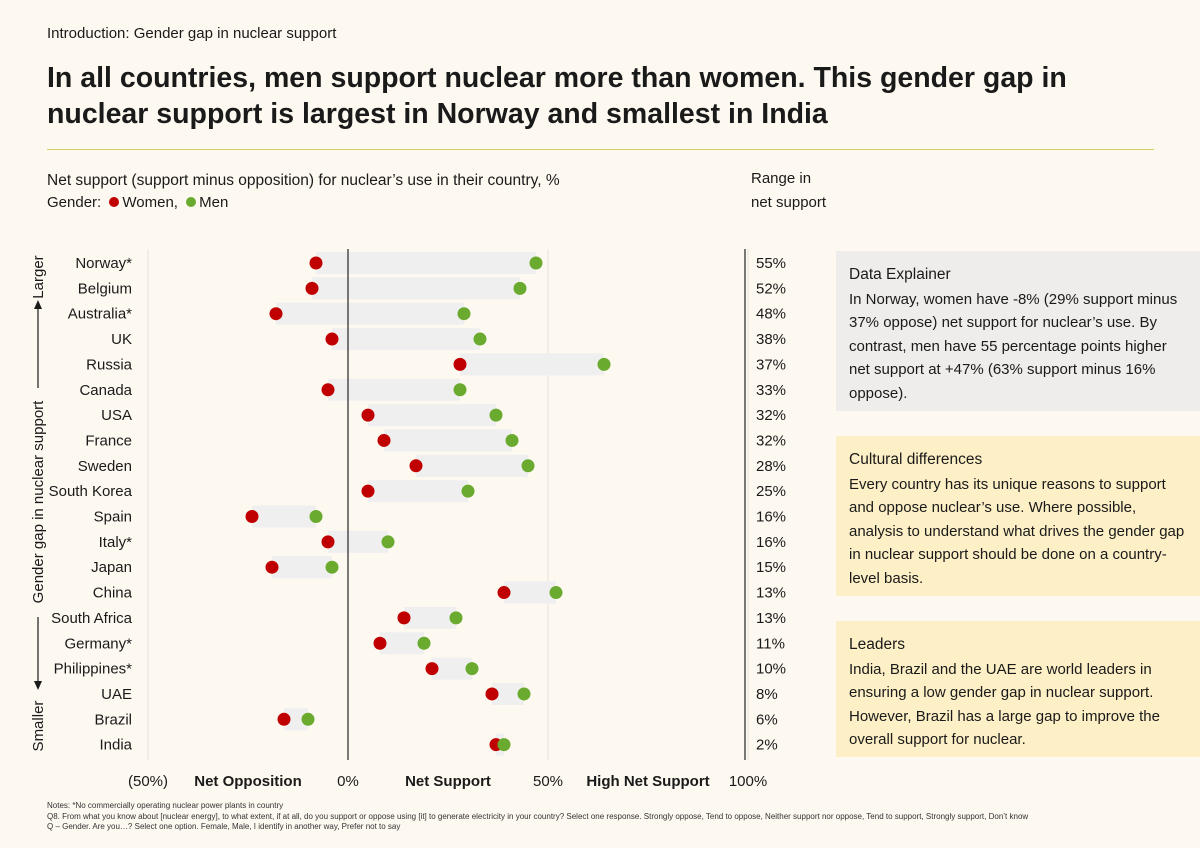  Describe the element at coordinates (771, 567) in the screenshot. I see `range-label: 15%` at that location.